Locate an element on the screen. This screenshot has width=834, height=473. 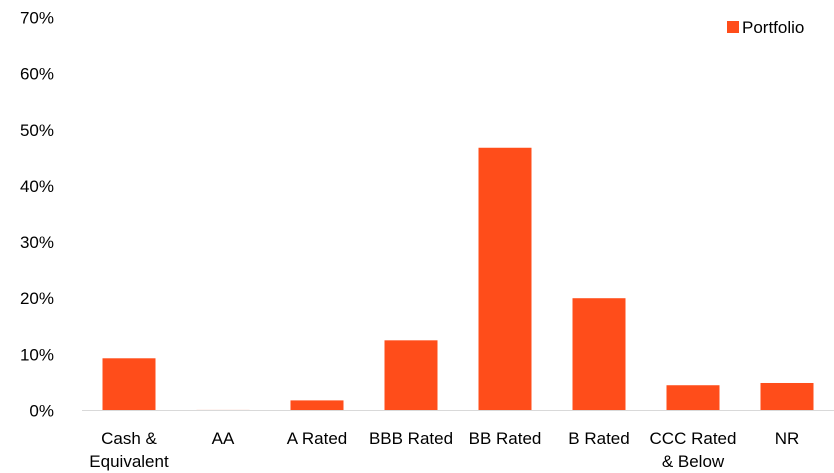
x-tick-label: NR is located at coordinates (787, 438).